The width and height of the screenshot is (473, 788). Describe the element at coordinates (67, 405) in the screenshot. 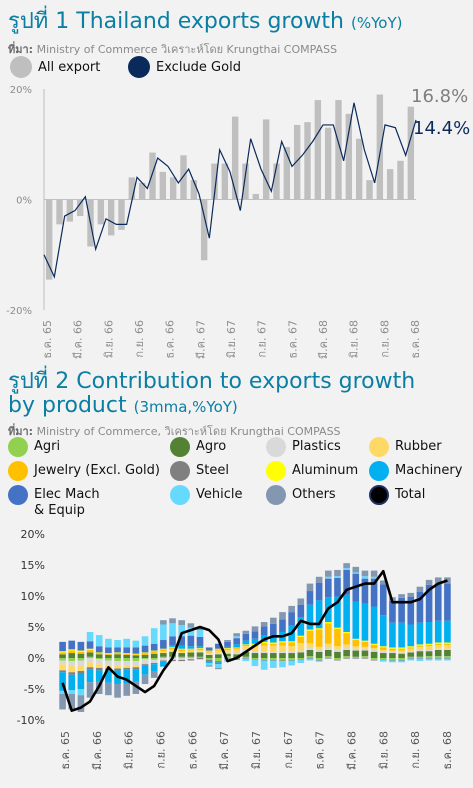

I see `chart2-title-line2: by product` at that location.